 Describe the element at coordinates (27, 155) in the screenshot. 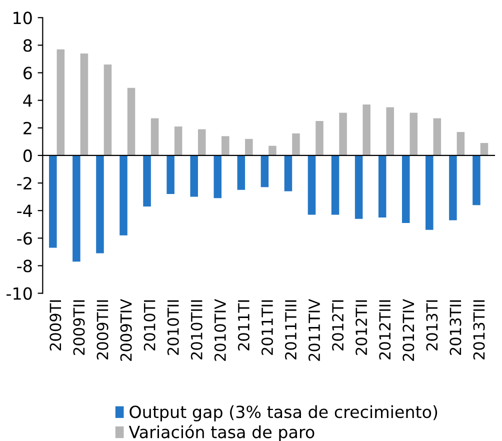

I see `y-tick-label: 0` at that location.